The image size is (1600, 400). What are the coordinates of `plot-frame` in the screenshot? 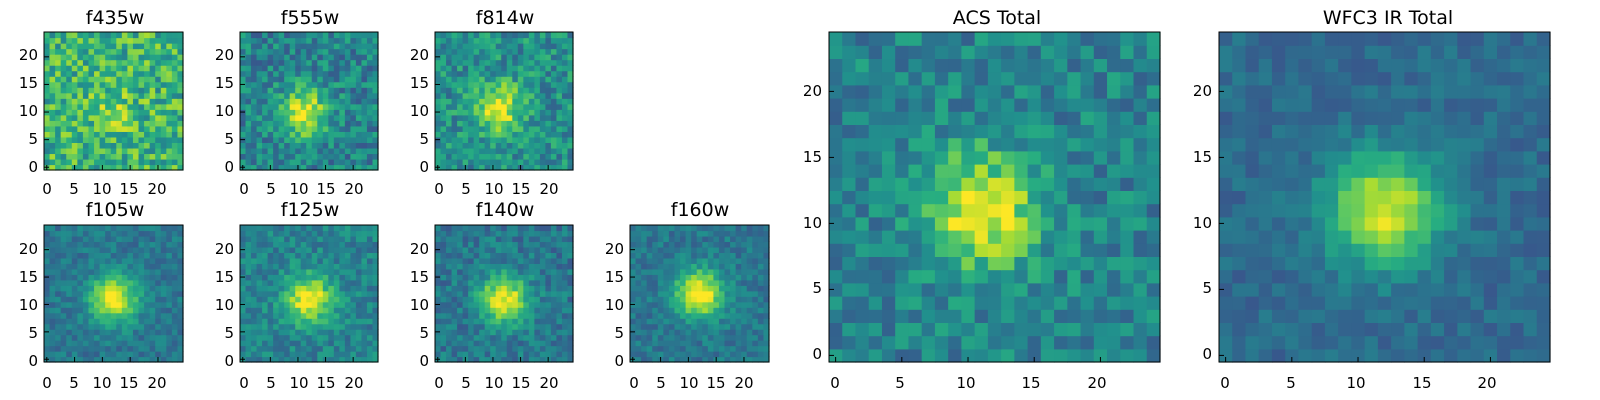 It's located at (504, 101).